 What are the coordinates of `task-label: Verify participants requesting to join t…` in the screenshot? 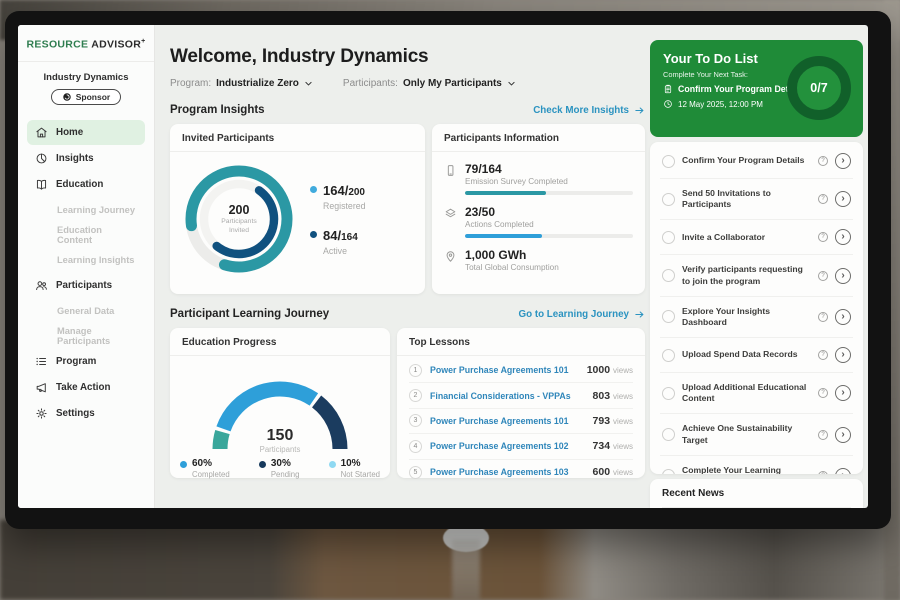 It's located at (742, 275).